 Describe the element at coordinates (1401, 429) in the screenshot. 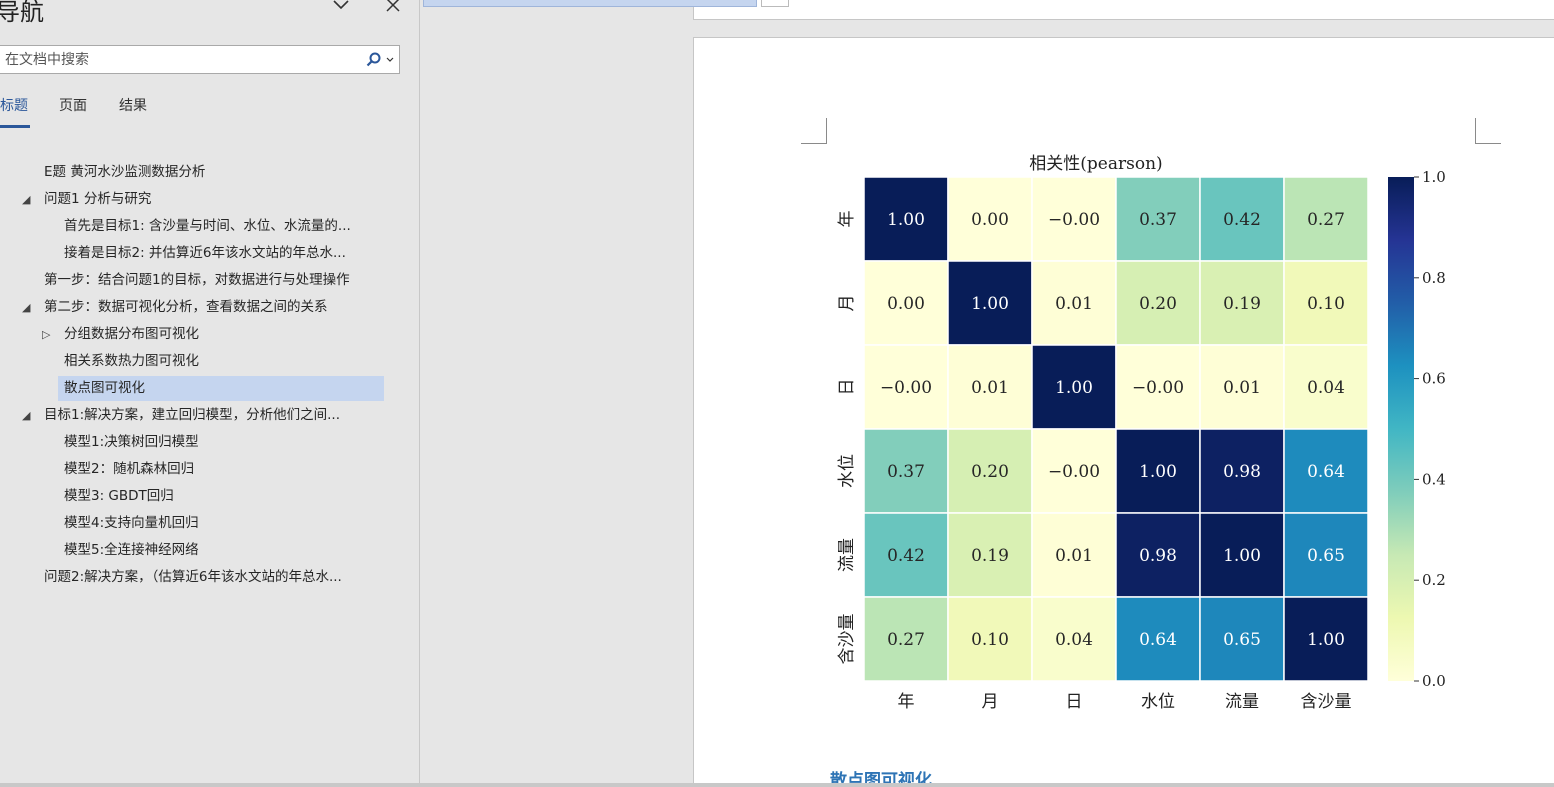

I see `colorbar` at that location.